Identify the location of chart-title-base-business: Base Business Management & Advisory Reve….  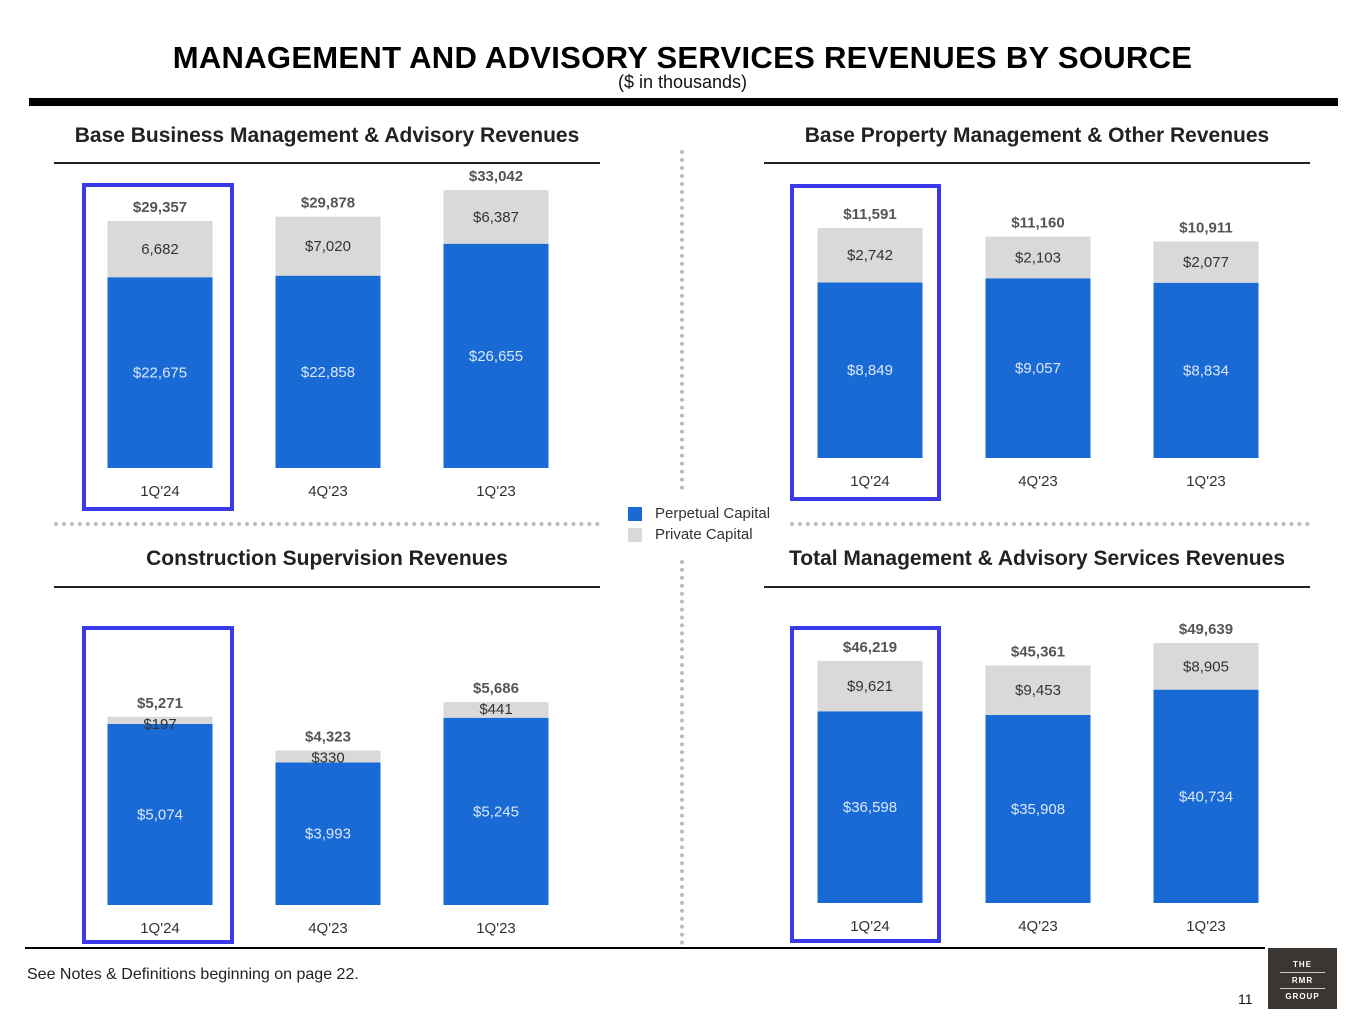
(327, 135).